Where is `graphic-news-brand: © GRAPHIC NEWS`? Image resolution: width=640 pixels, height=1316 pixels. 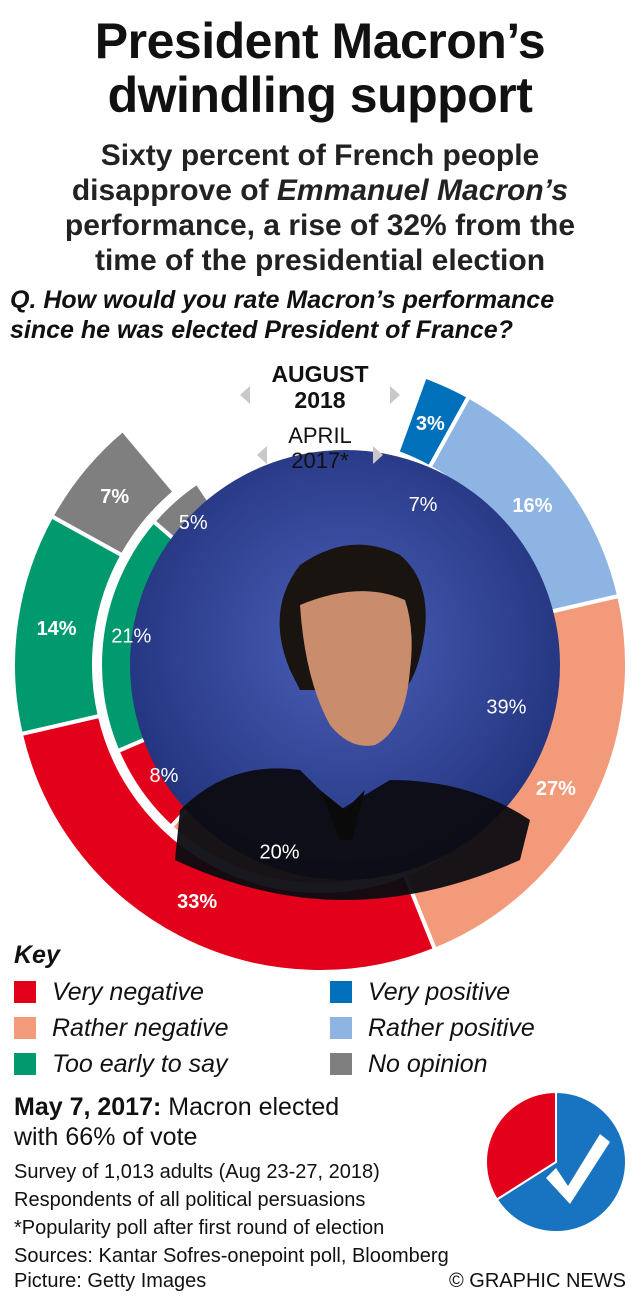
graphic-news-brand: © GRAPHIC NEWS is located at coordinates (537, 1281).